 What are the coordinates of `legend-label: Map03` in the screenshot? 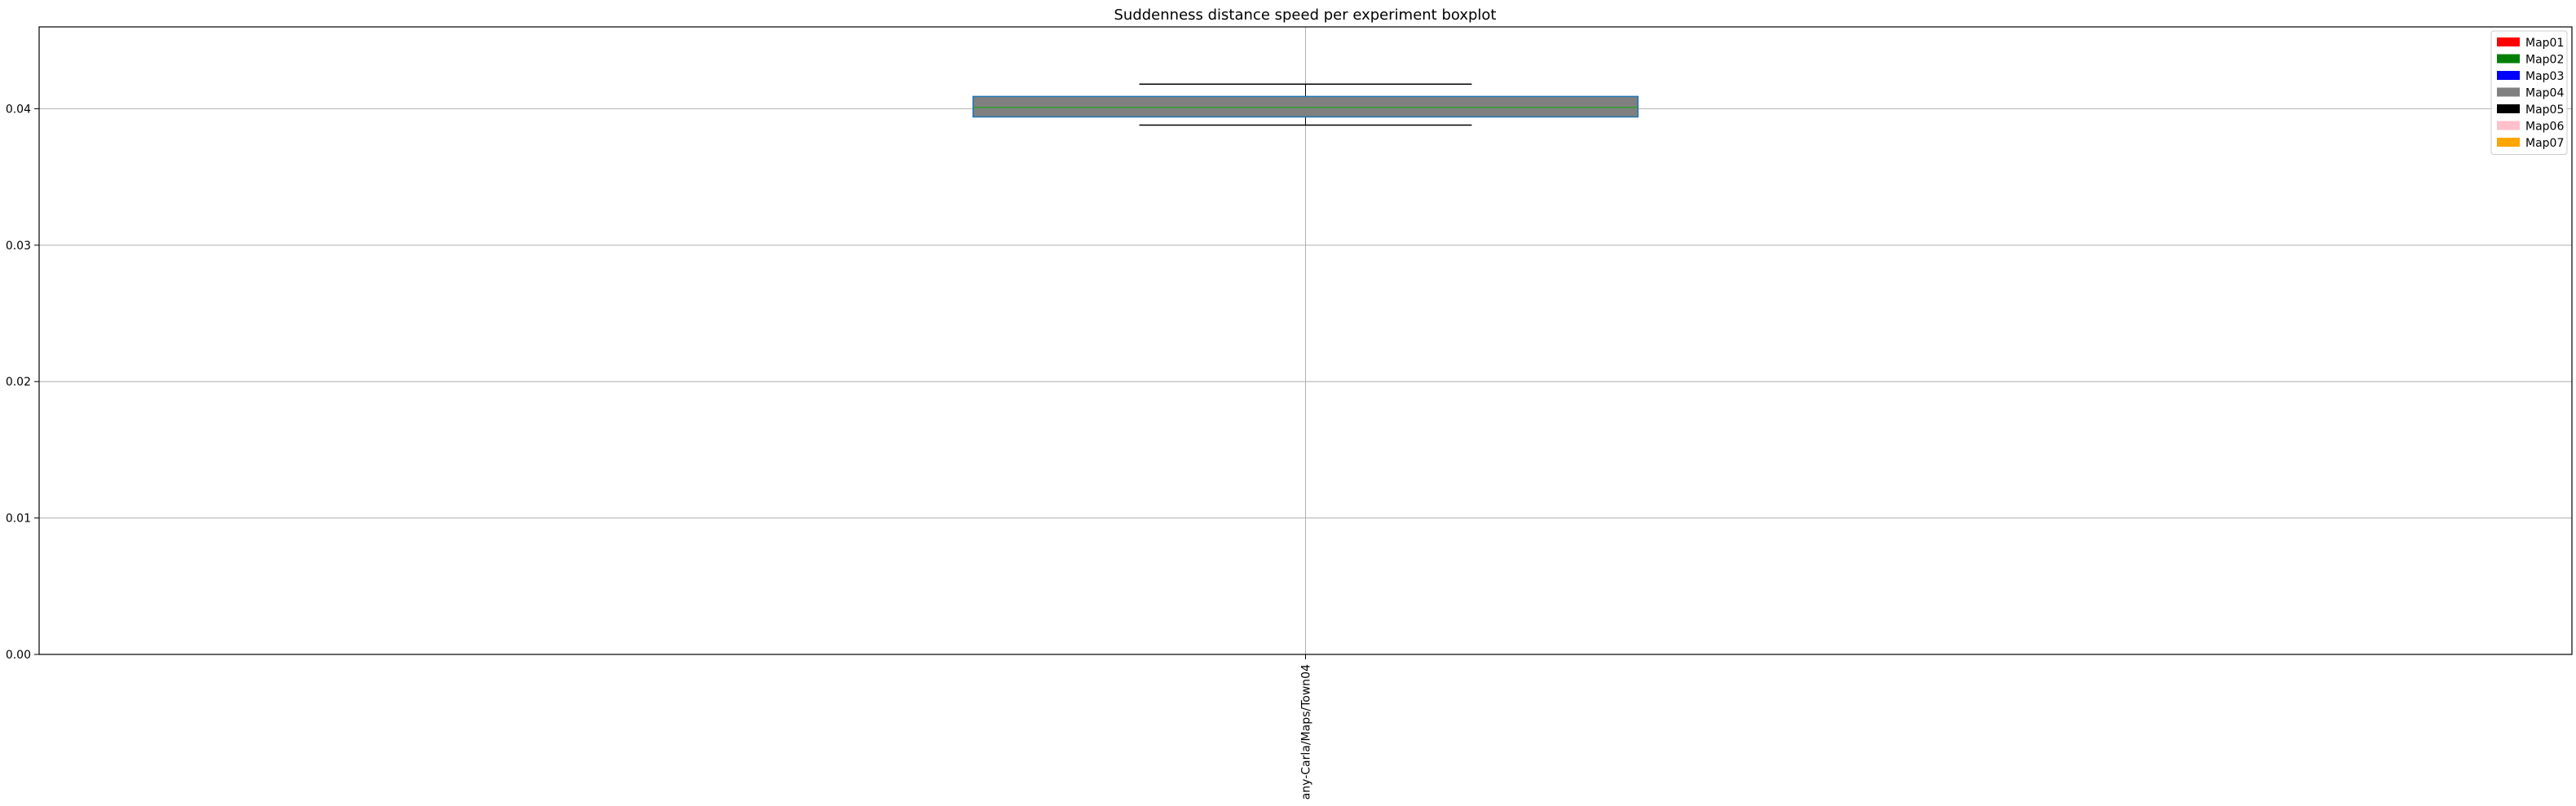 It's located at (2544, 76).